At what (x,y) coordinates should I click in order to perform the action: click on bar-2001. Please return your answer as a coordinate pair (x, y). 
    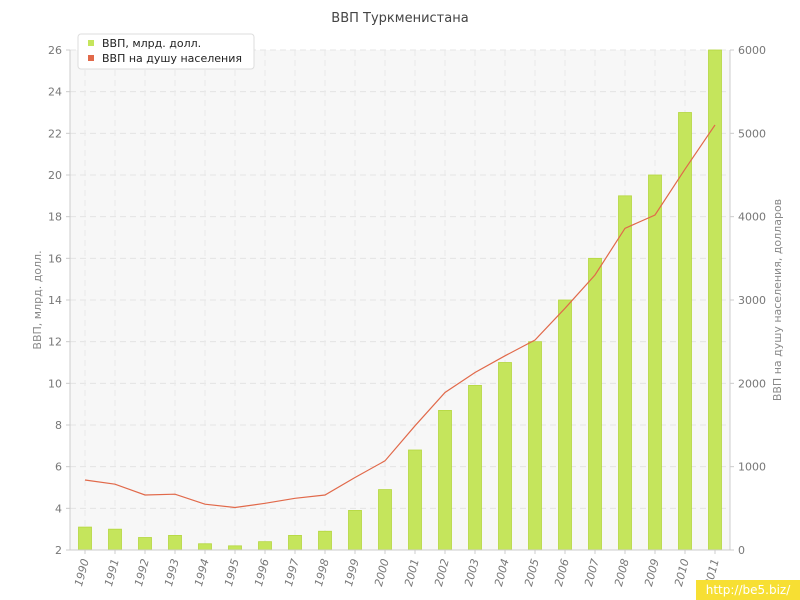
    Looking at the image, I should click on (415, 500).